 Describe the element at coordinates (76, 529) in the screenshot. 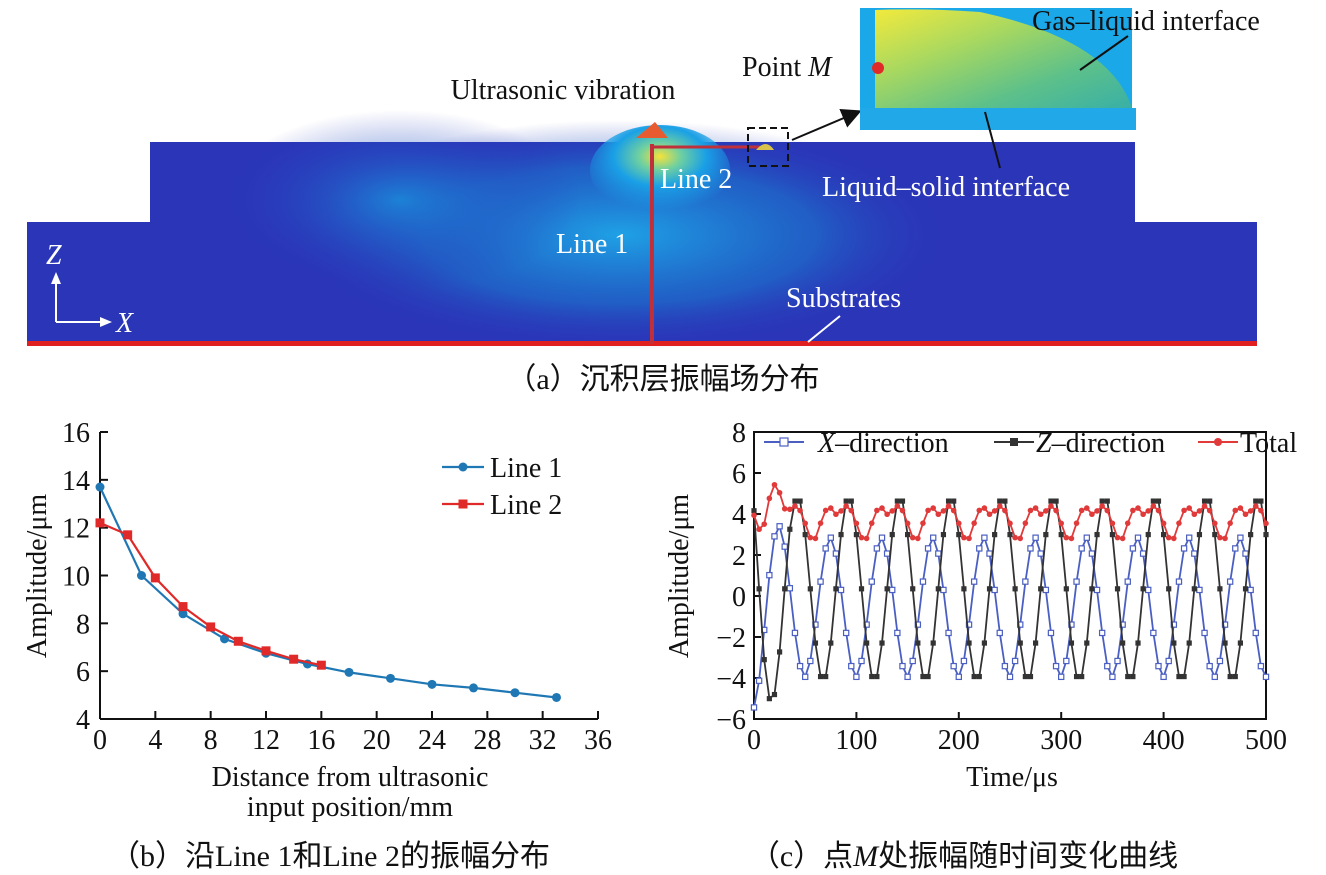

I see `y-tick-label: 12` at that location.